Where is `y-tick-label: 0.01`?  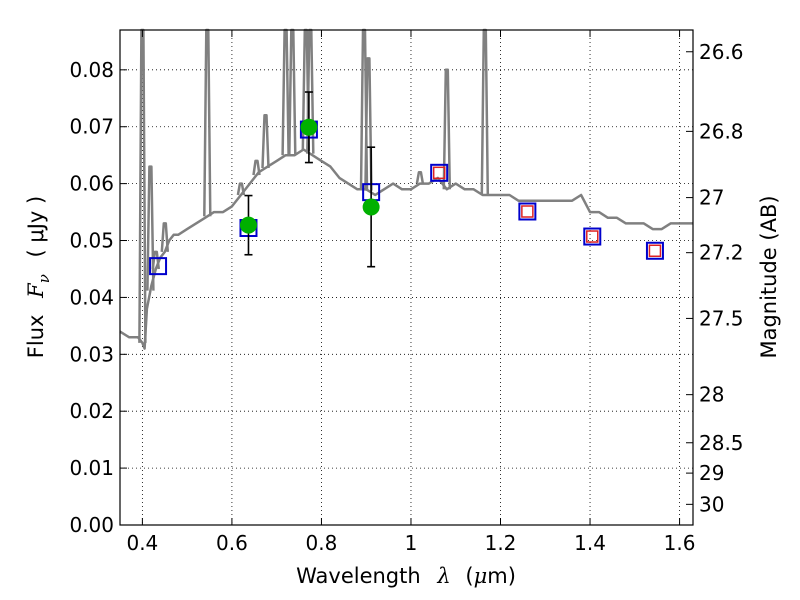
y-tick-label: 0.01 is located at coordinates (91, 468).